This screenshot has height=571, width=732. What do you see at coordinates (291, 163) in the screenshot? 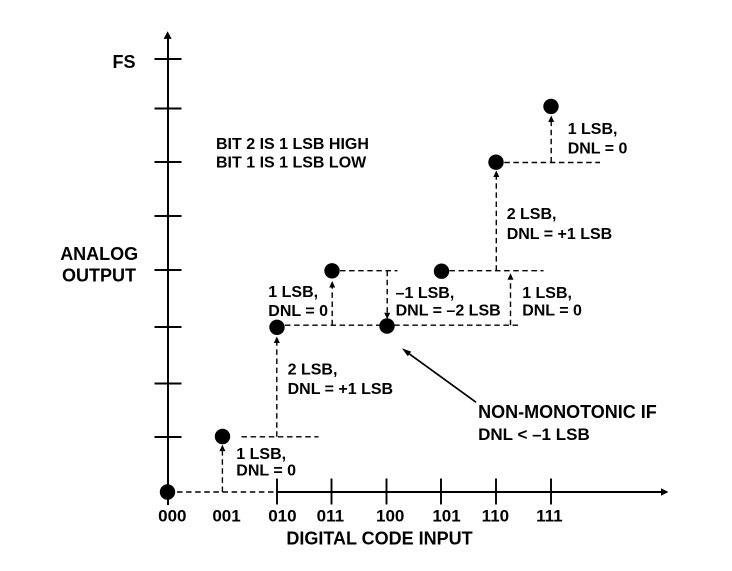
I see `svg-text: BIT 1 IS 1 LSB LOW` at bounding box center [291, 163].